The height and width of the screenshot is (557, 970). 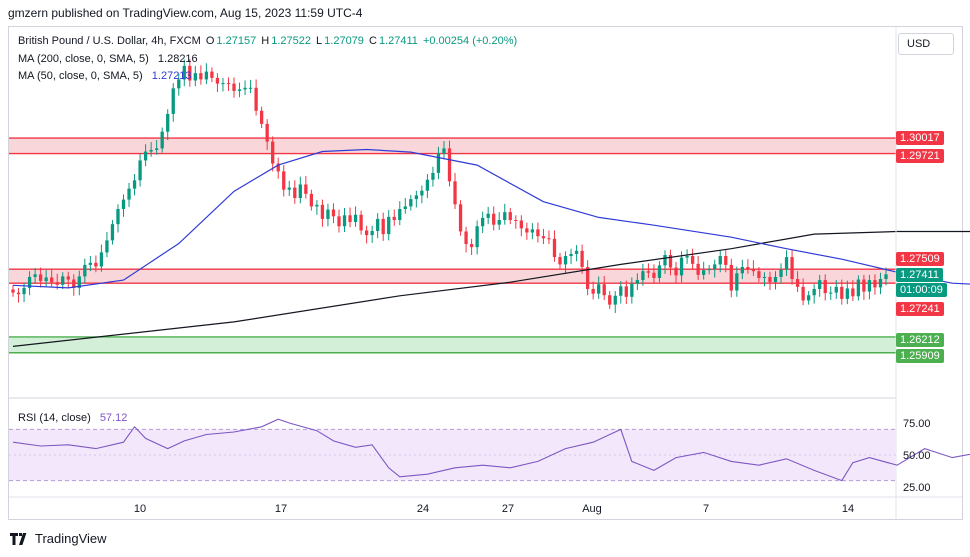 What do you see at coordinates (917, 424) in the screenshot?
I see `rsi-tick-label: 75.00` at bounding box center [917, 424].